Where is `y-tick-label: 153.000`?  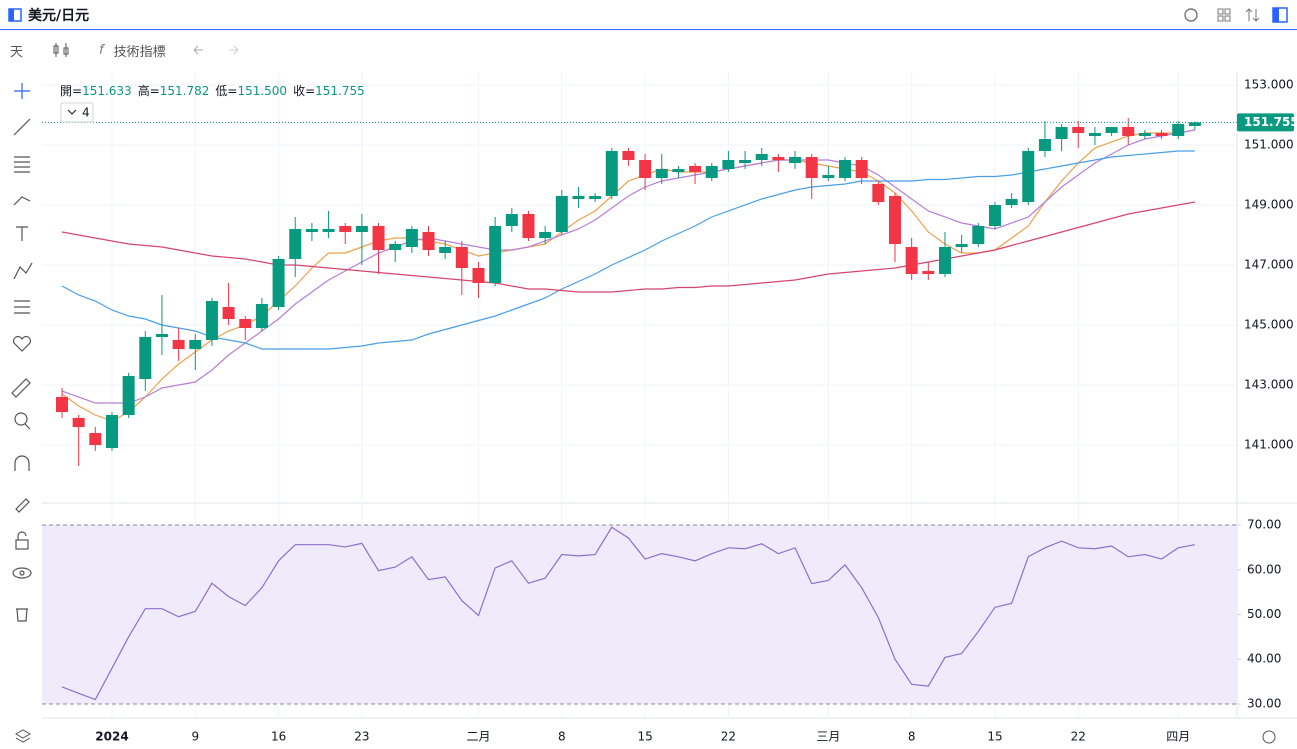
y-tick-label: 153.000 is located at coordinates (1269, 84).